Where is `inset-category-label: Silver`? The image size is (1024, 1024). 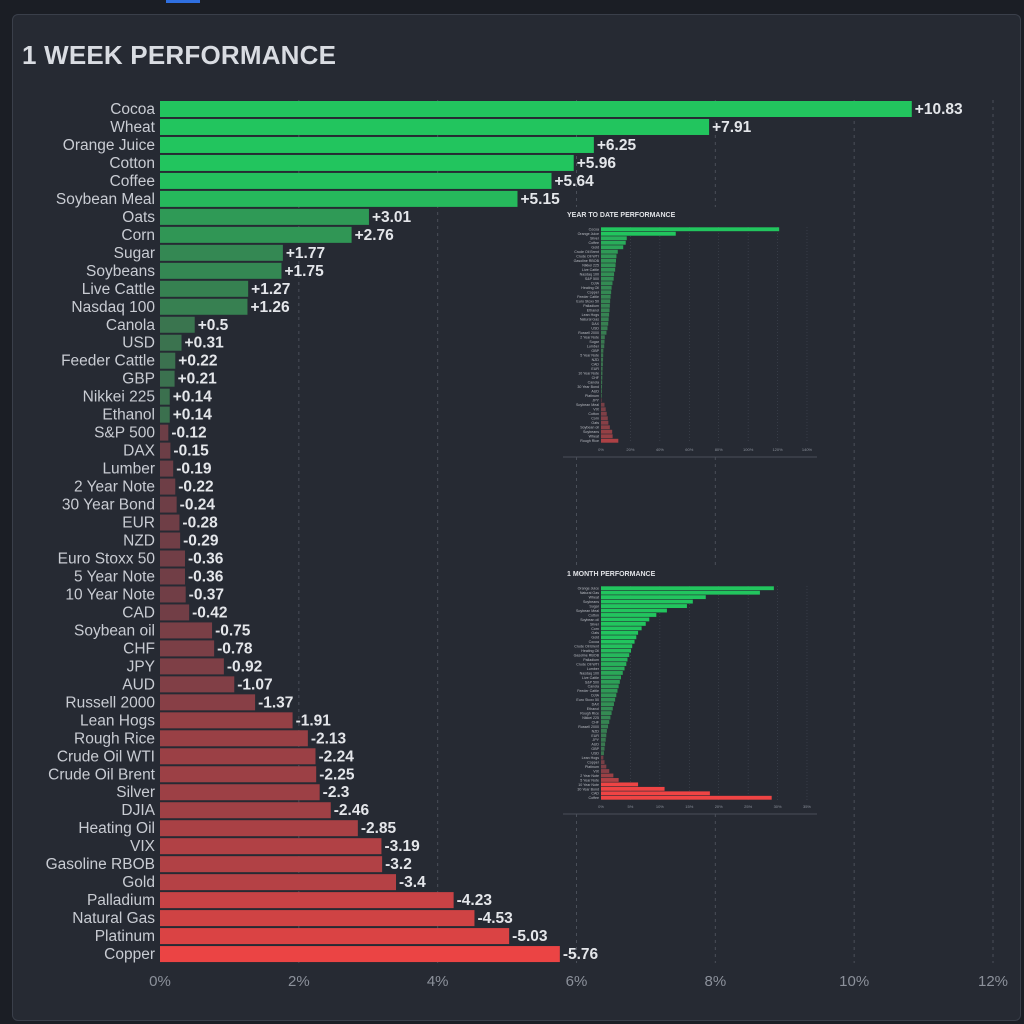 inset-category-label: Silver is located at coordinates (595, 239).